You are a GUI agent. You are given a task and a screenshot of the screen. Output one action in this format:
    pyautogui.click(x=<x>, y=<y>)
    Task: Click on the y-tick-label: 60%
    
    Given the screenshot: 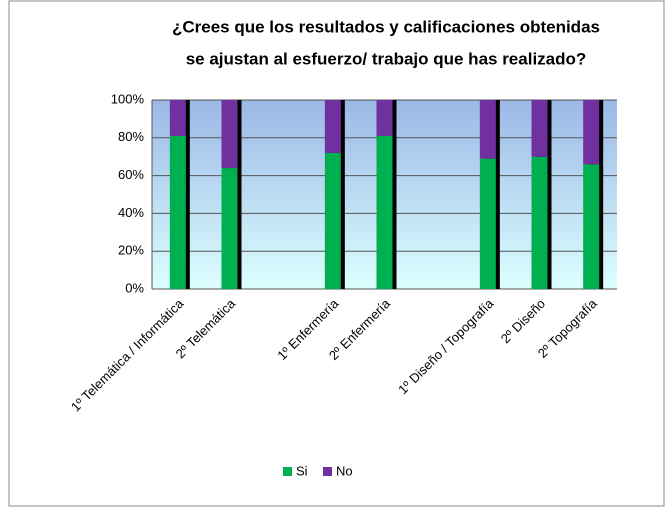 What is the action you would take?
    pyautogui.click(x=131, y=174)
    